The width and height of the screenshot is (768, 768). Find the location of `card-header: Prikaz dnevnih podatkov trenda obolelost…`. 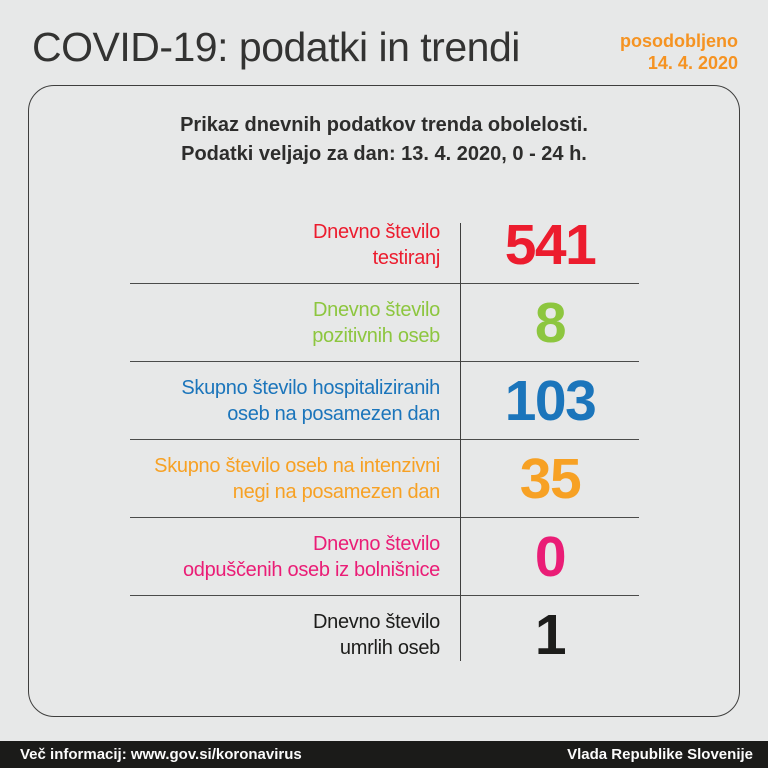

card-header: Prikaz dnevnih podatkov trenda obolelost… is located at coordinates (384, 127).